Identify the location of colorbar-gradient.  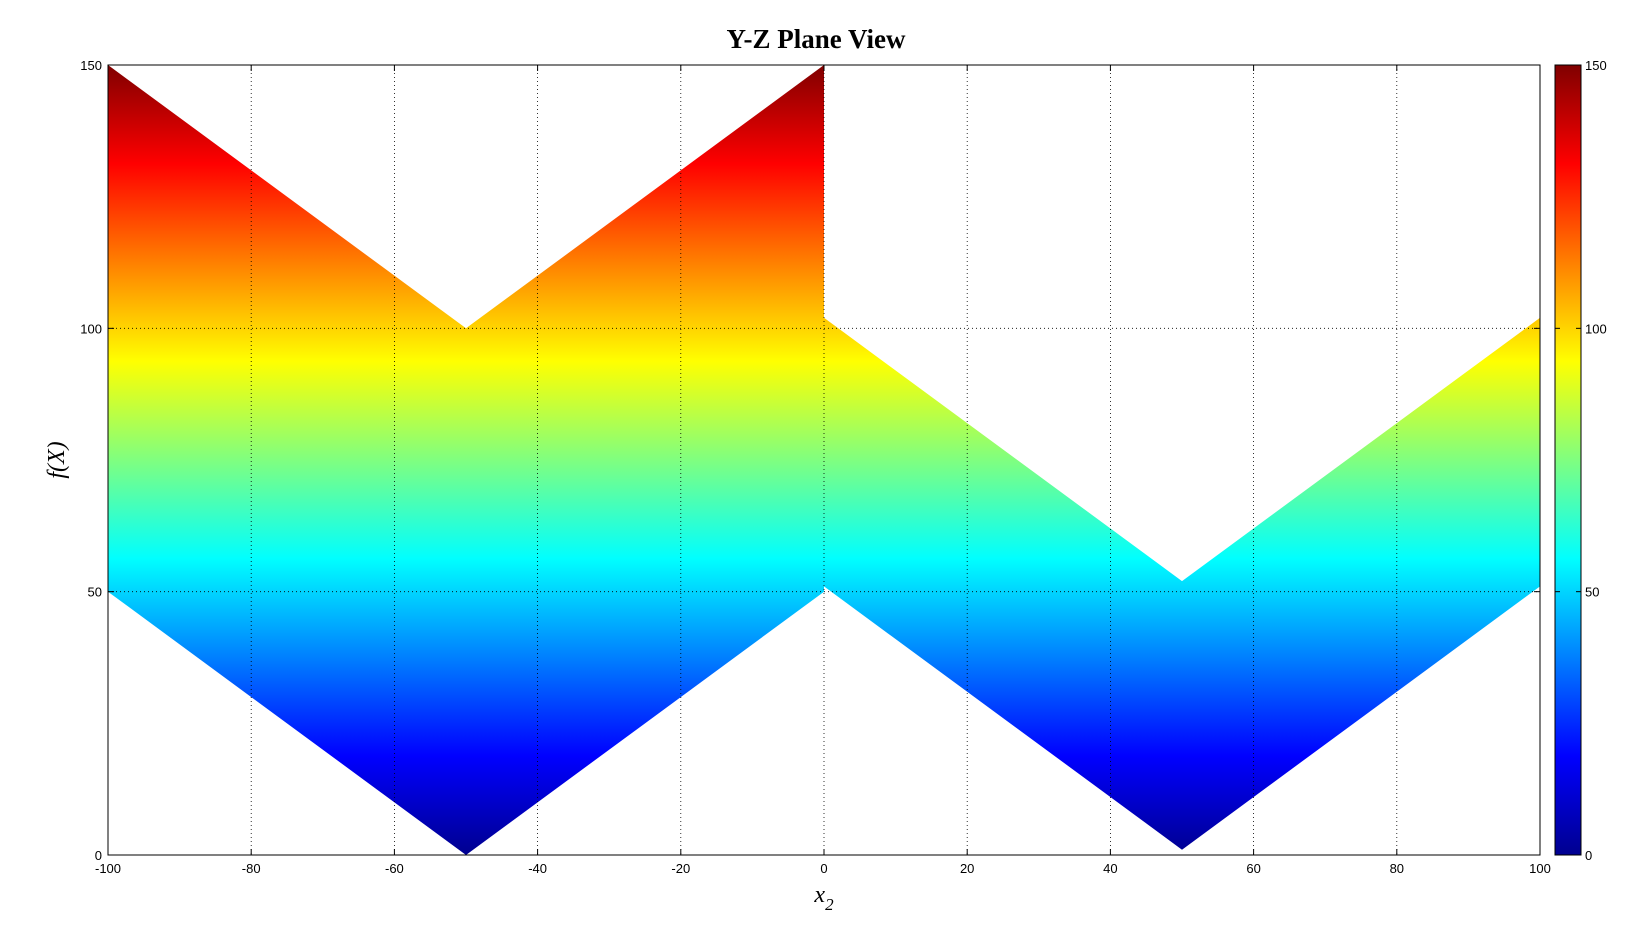
(1568, 460).